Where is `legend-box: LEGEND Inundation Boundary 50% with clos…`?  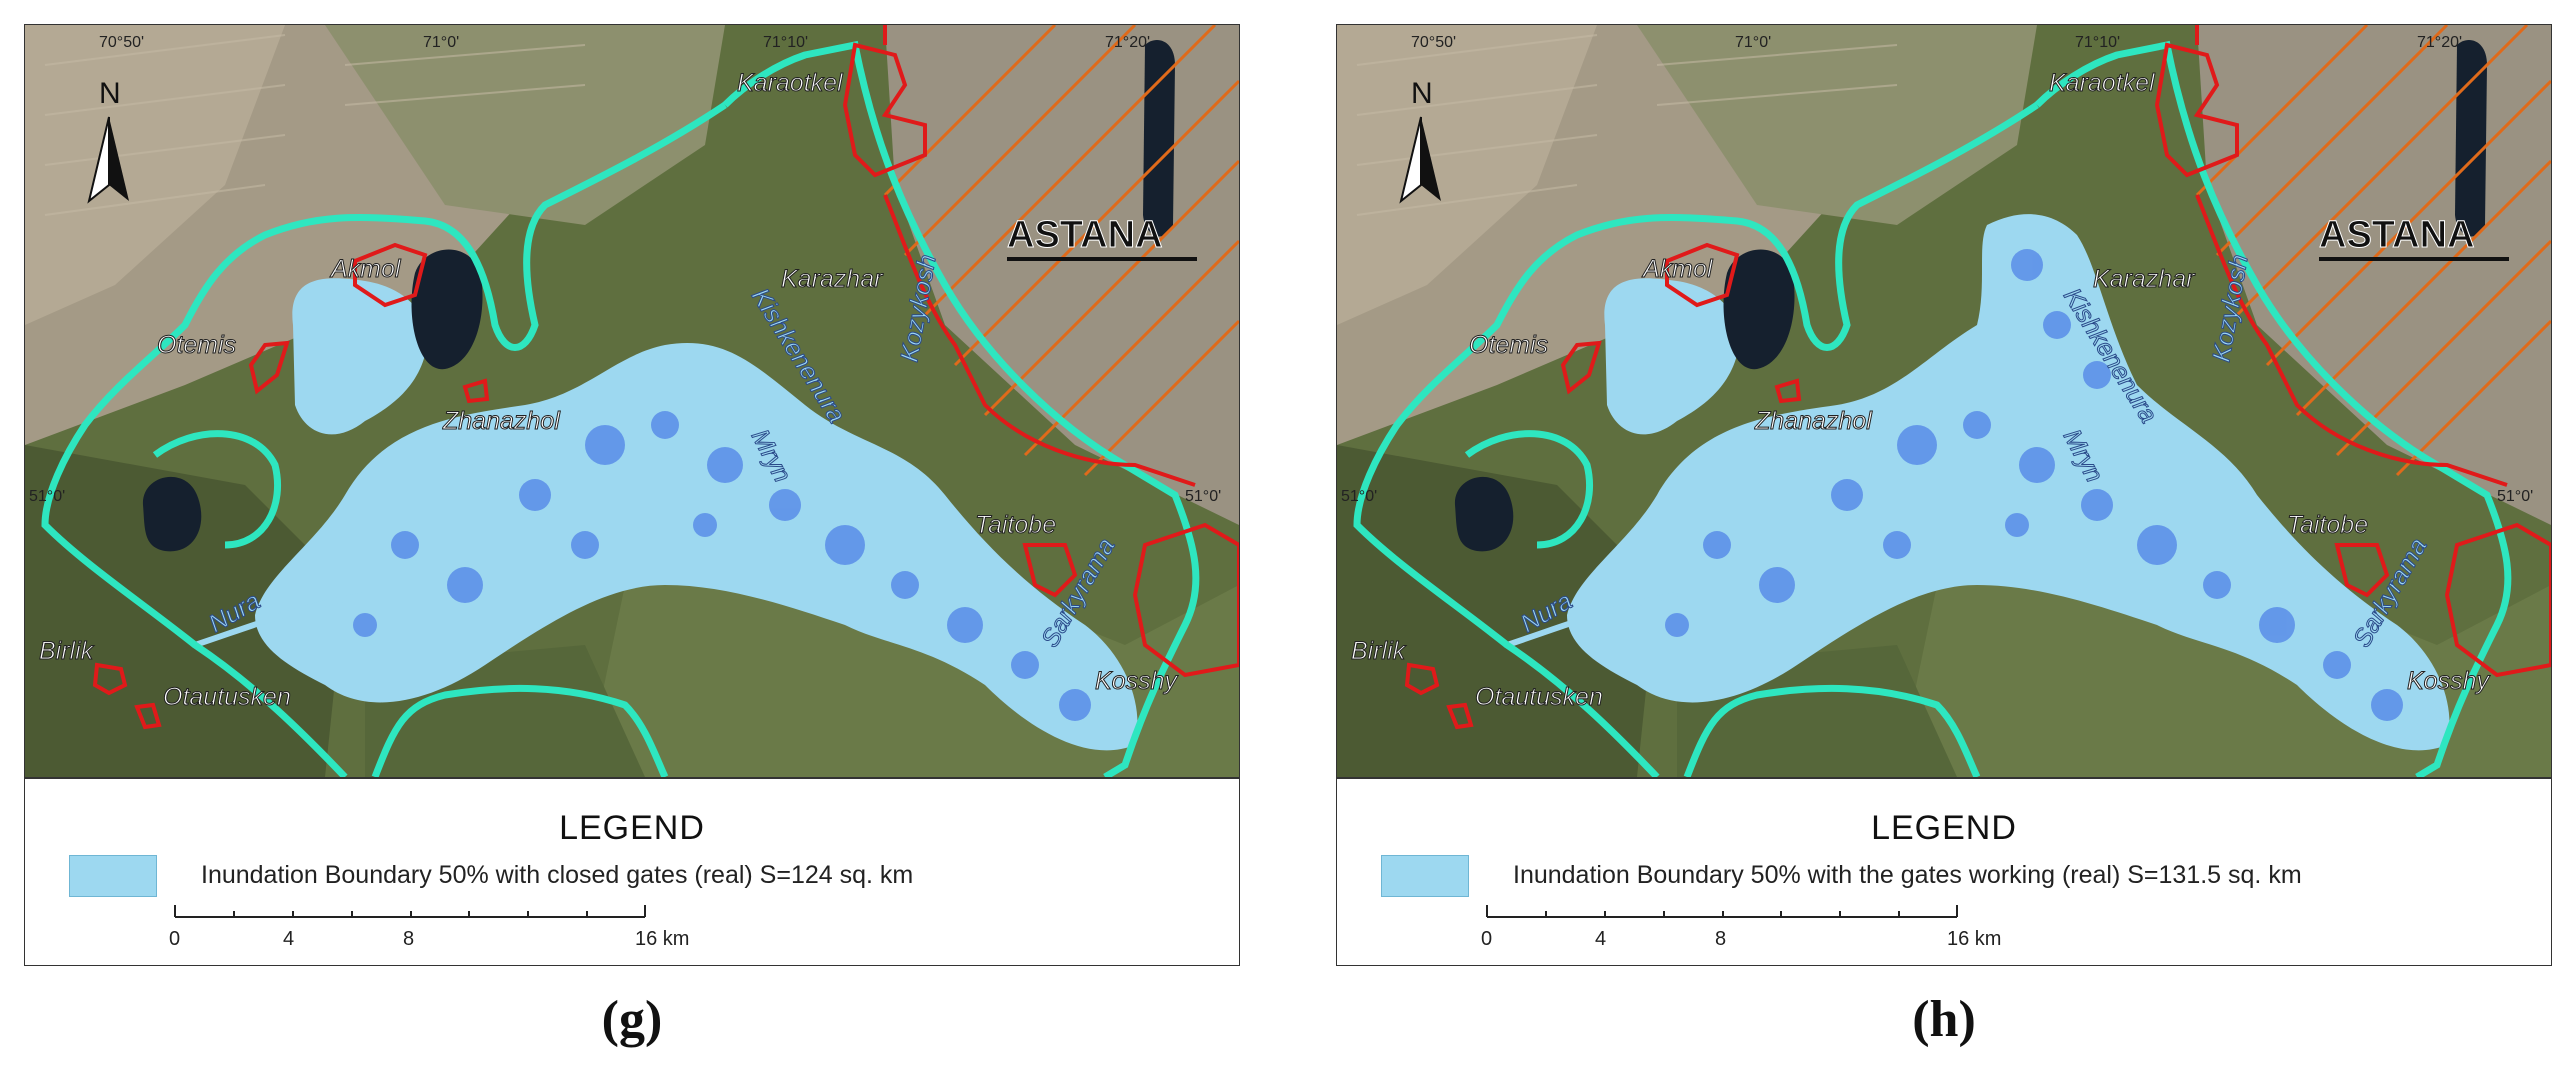
legend-box: LEGEND Inundation Boundary 50% with clos… is located at coordinates (632, 872).